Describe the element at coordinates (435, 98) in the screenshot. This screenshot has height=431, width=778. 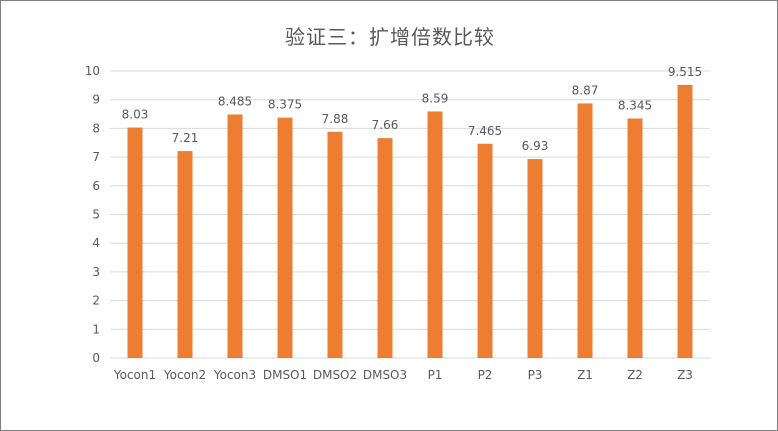
I see `data-label-P1: 8.59` at that location.